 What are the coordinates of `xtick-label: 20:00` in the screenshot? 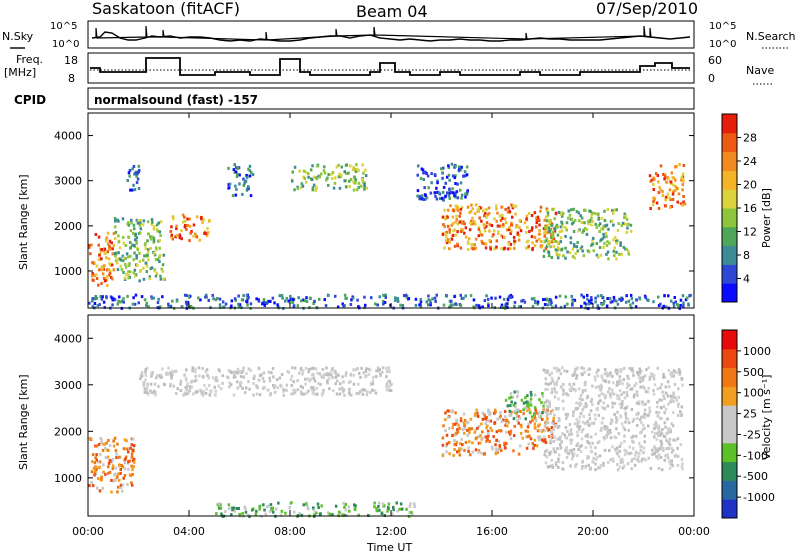 It's located at (593, 531).